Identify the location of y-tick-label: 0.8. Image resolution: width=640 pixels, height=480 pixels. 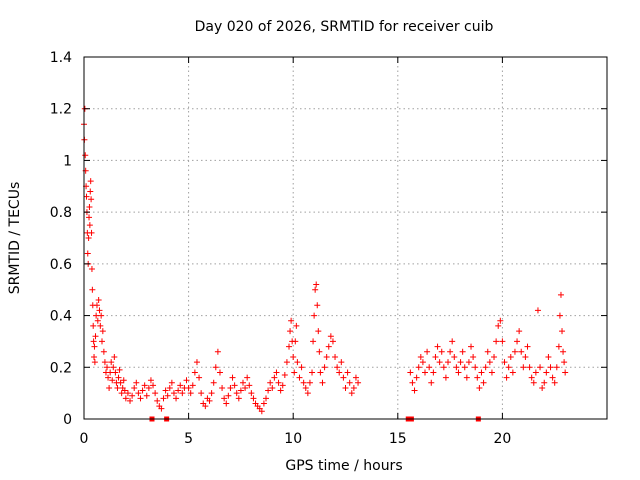
(61, 213).